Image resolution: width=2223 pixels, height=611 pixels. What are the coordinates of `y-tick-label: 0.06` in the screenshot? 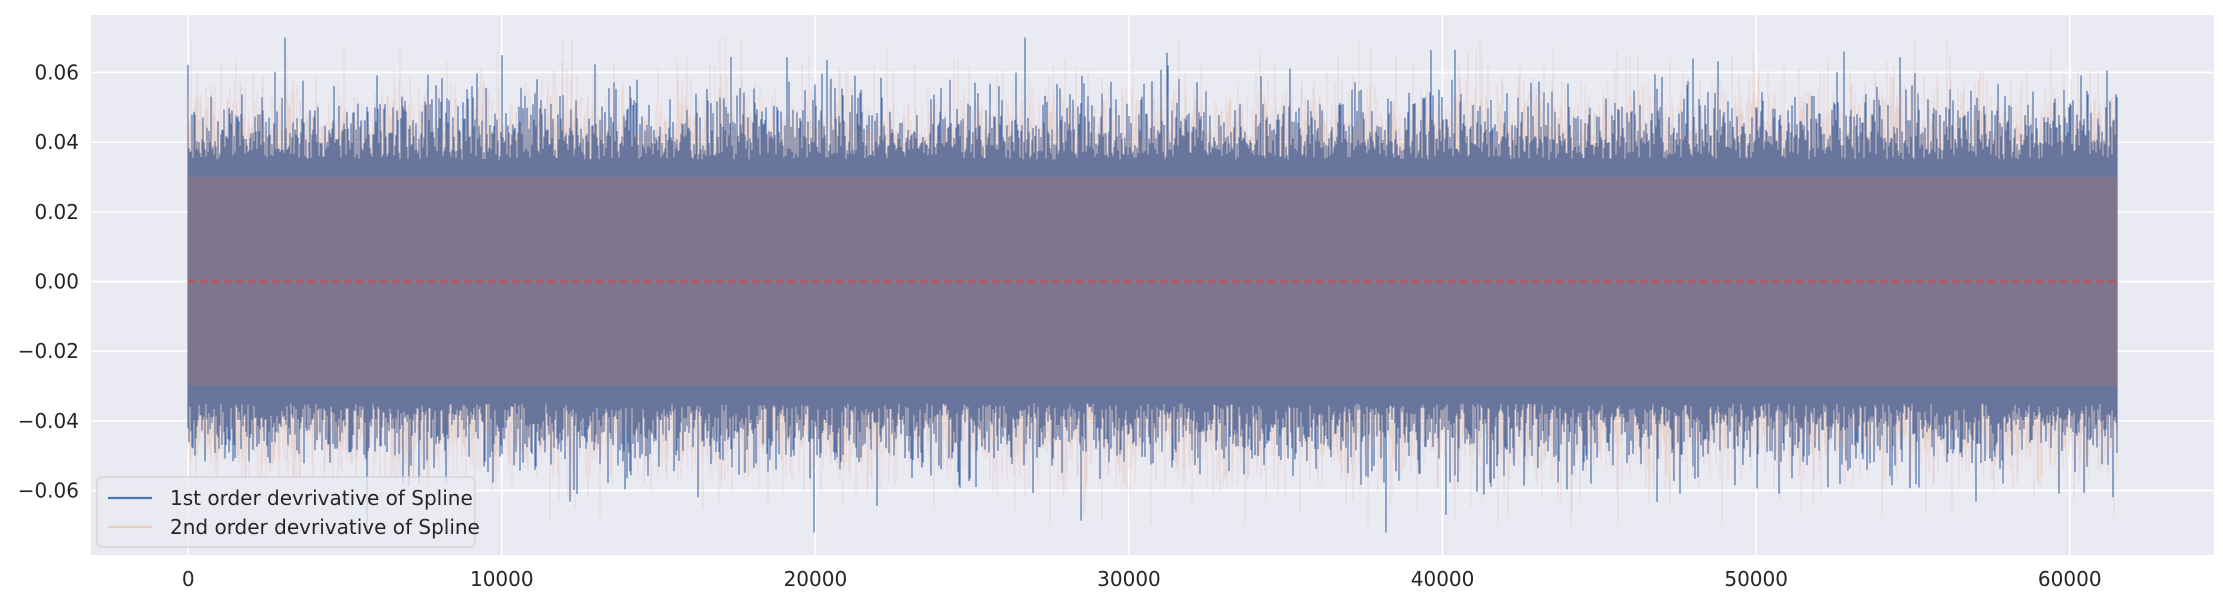 It's located at (56, 72).